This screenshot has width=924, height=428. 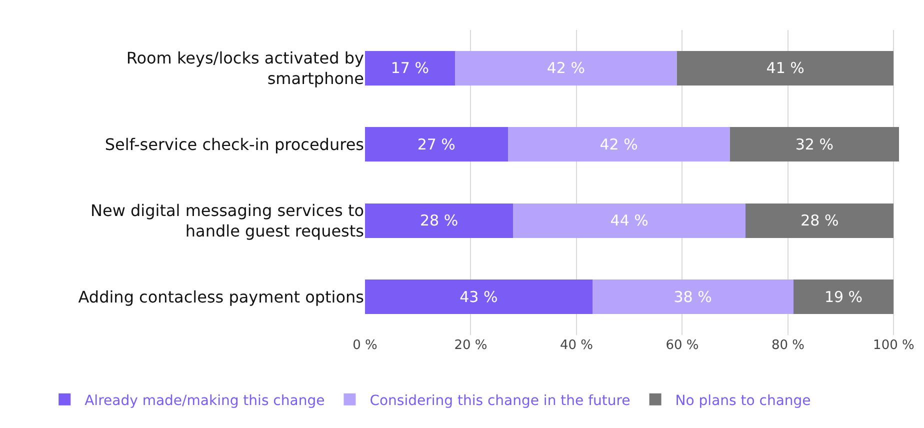 I want to click on data-label: 43 %, so click(x=479, y=297).